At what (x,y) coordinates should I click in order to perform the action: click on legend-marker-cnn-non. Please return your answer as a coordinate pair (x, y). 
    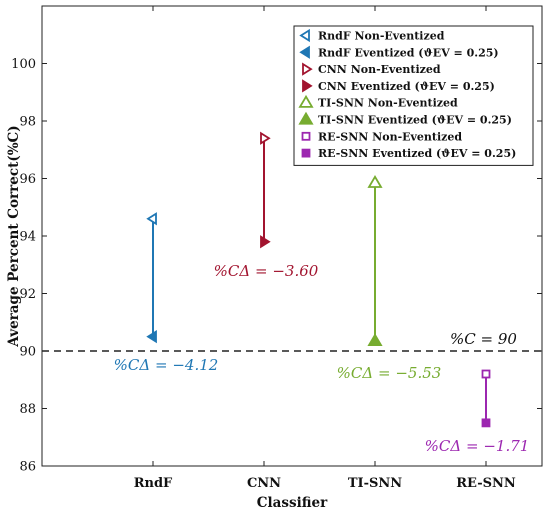
    Looking at the image, I should click on (307, 69).